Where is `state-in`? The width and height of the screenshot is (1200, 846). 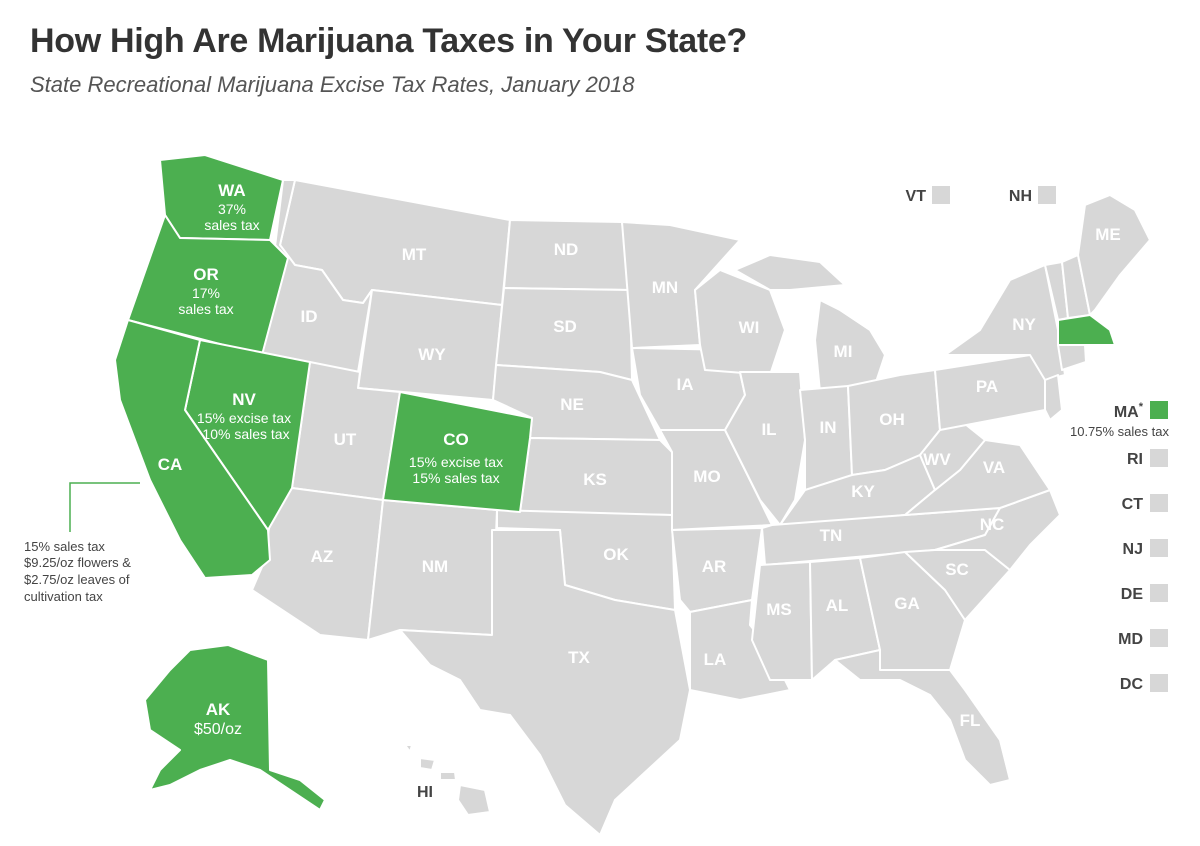 state-in is located at coordinates (826, 438).